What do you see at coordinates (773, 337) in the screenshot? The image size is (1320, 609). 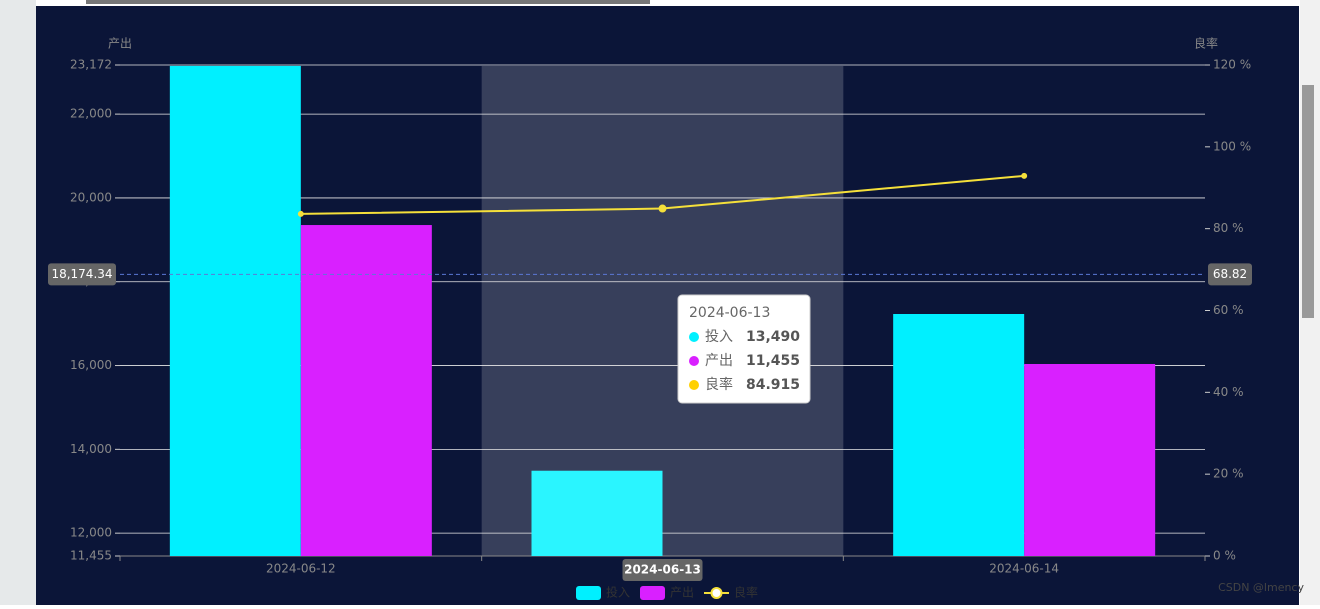 I see `tooltip-value: 13,490` at bounding box center [773, 337].